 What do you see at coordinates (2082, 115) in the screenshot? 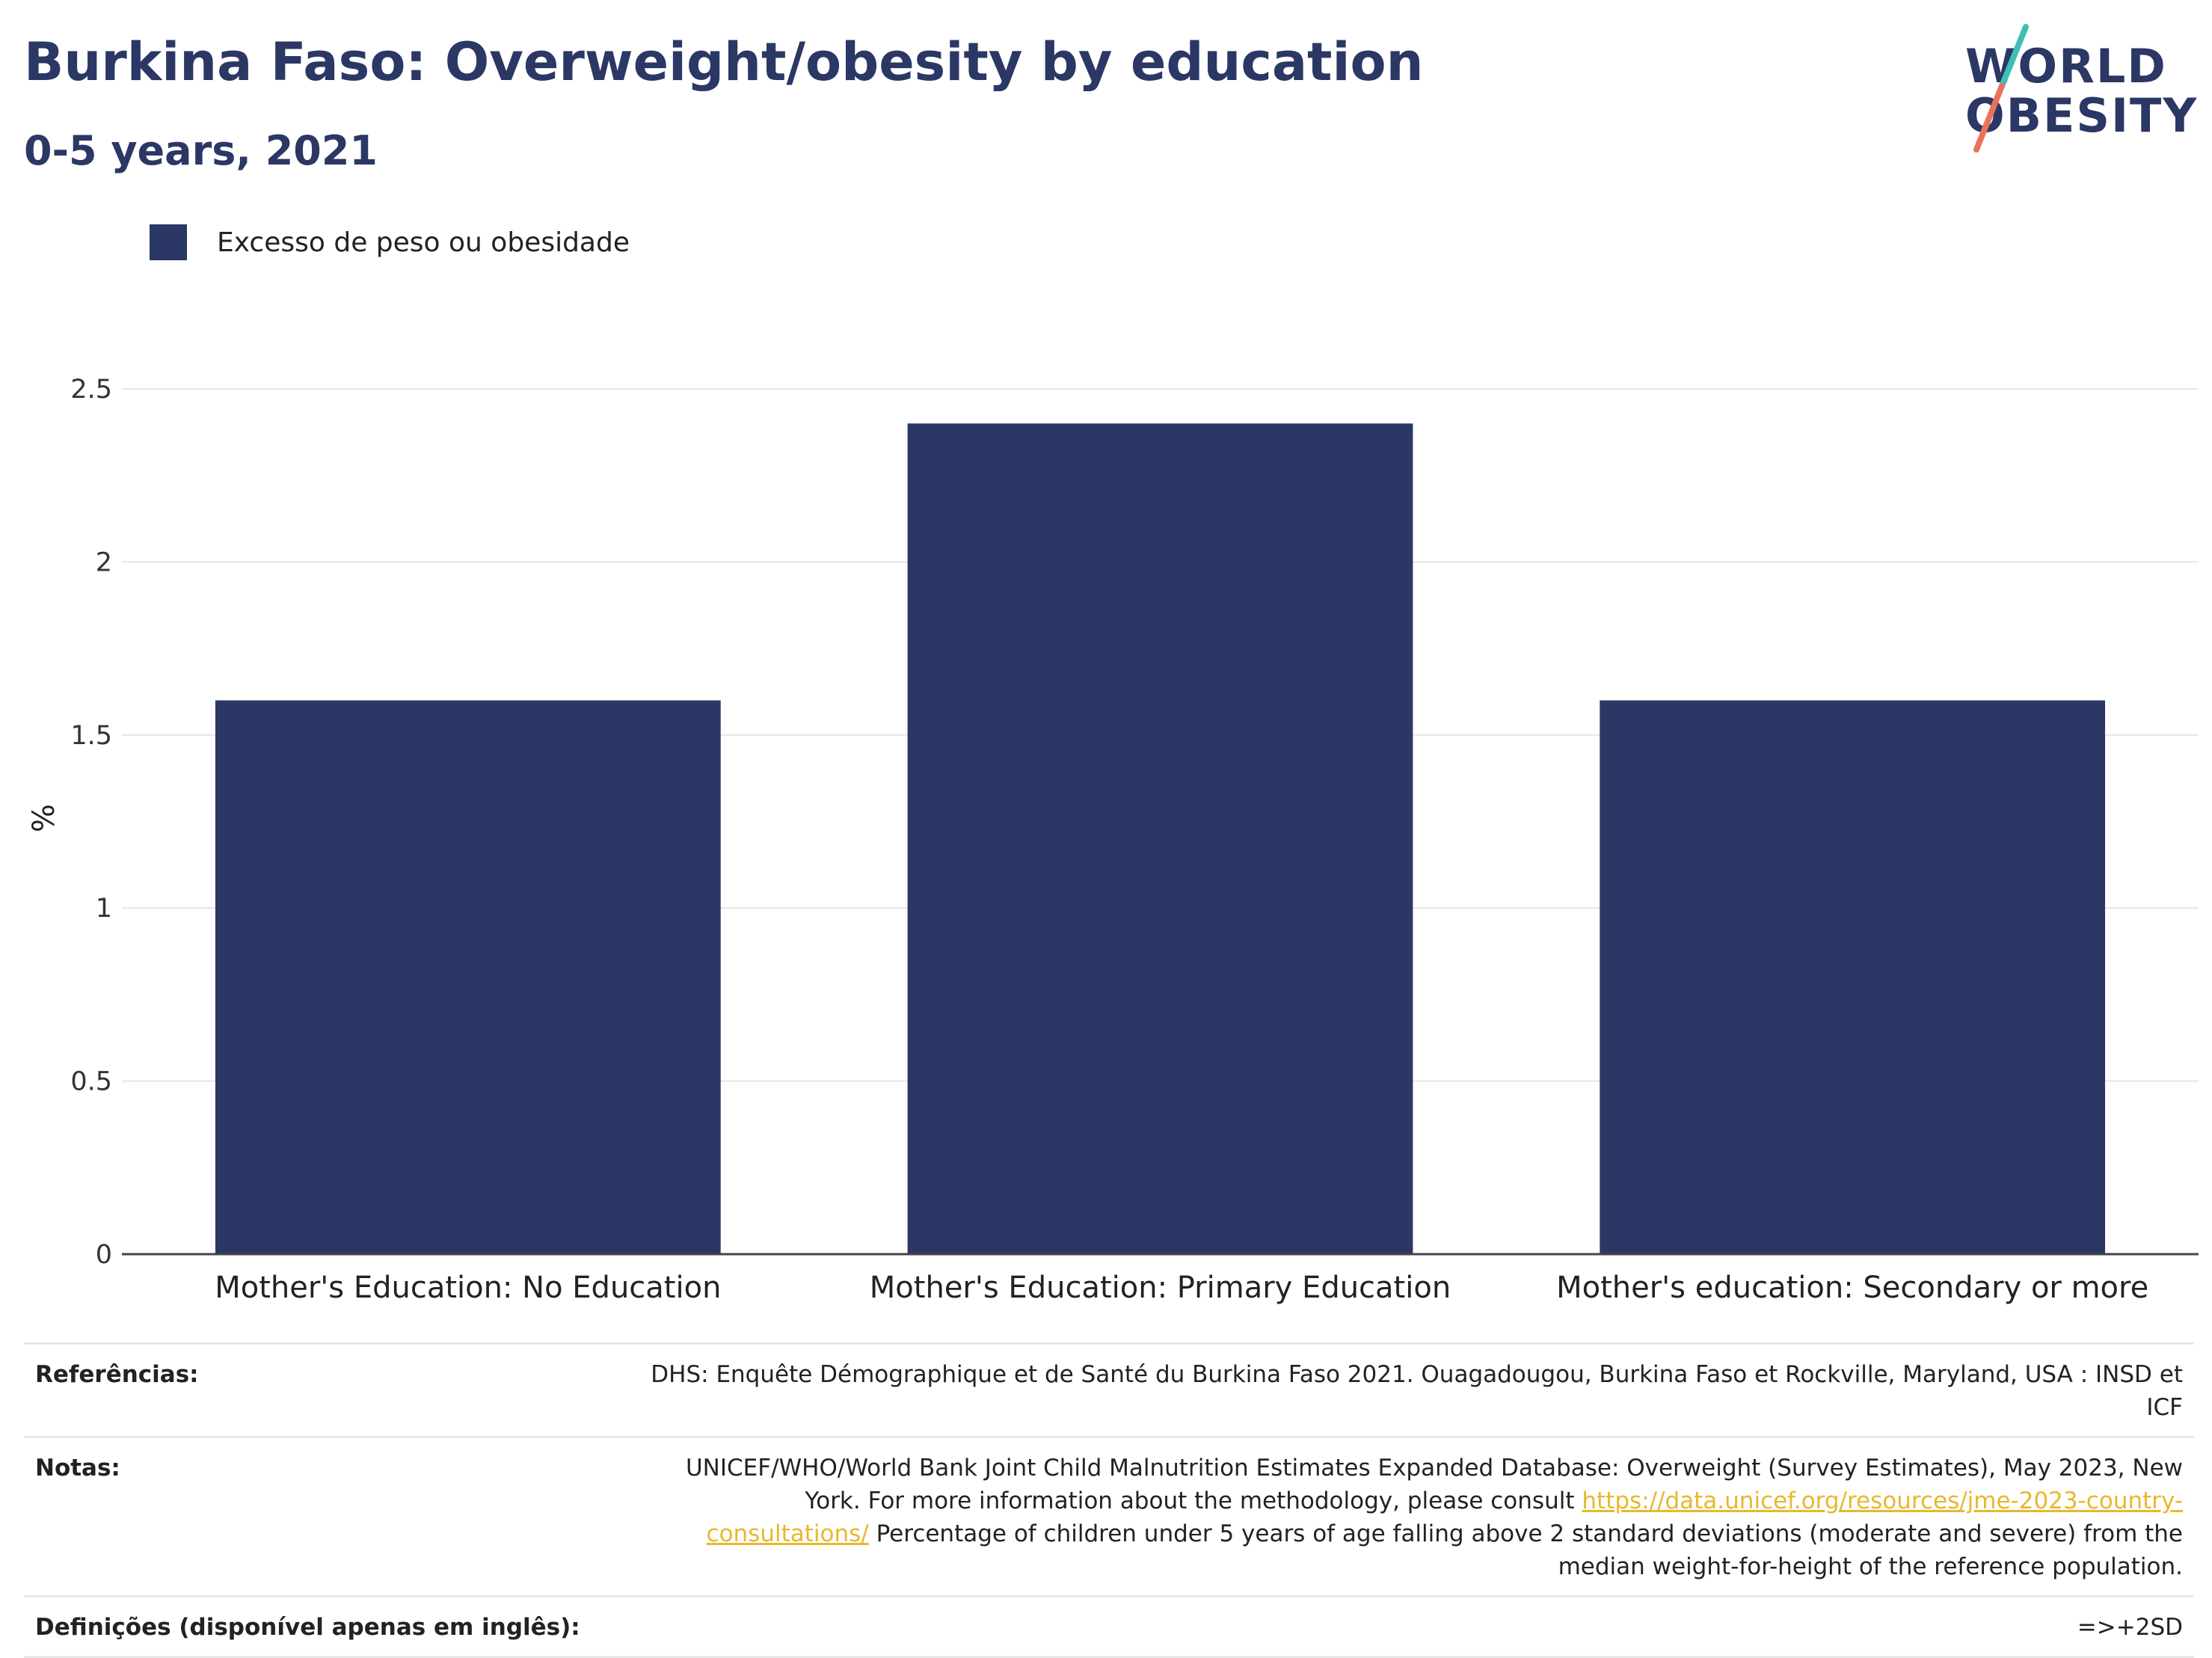
I see `logo-word-2: OBESITY` at bounding box center [2082, 115].